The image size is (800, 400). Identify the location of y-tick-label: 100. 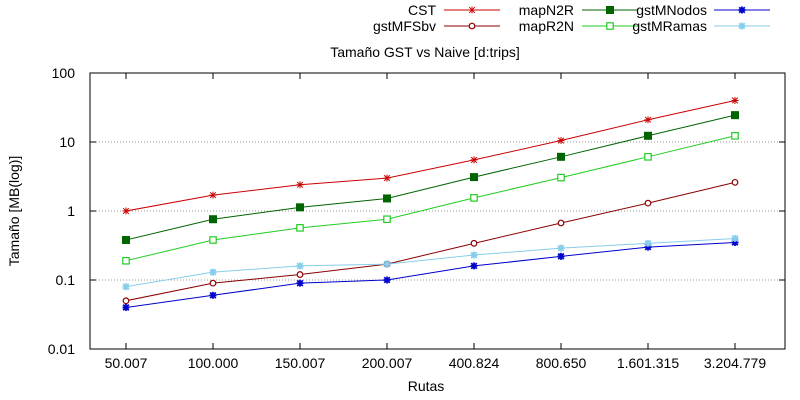
(64, 73).